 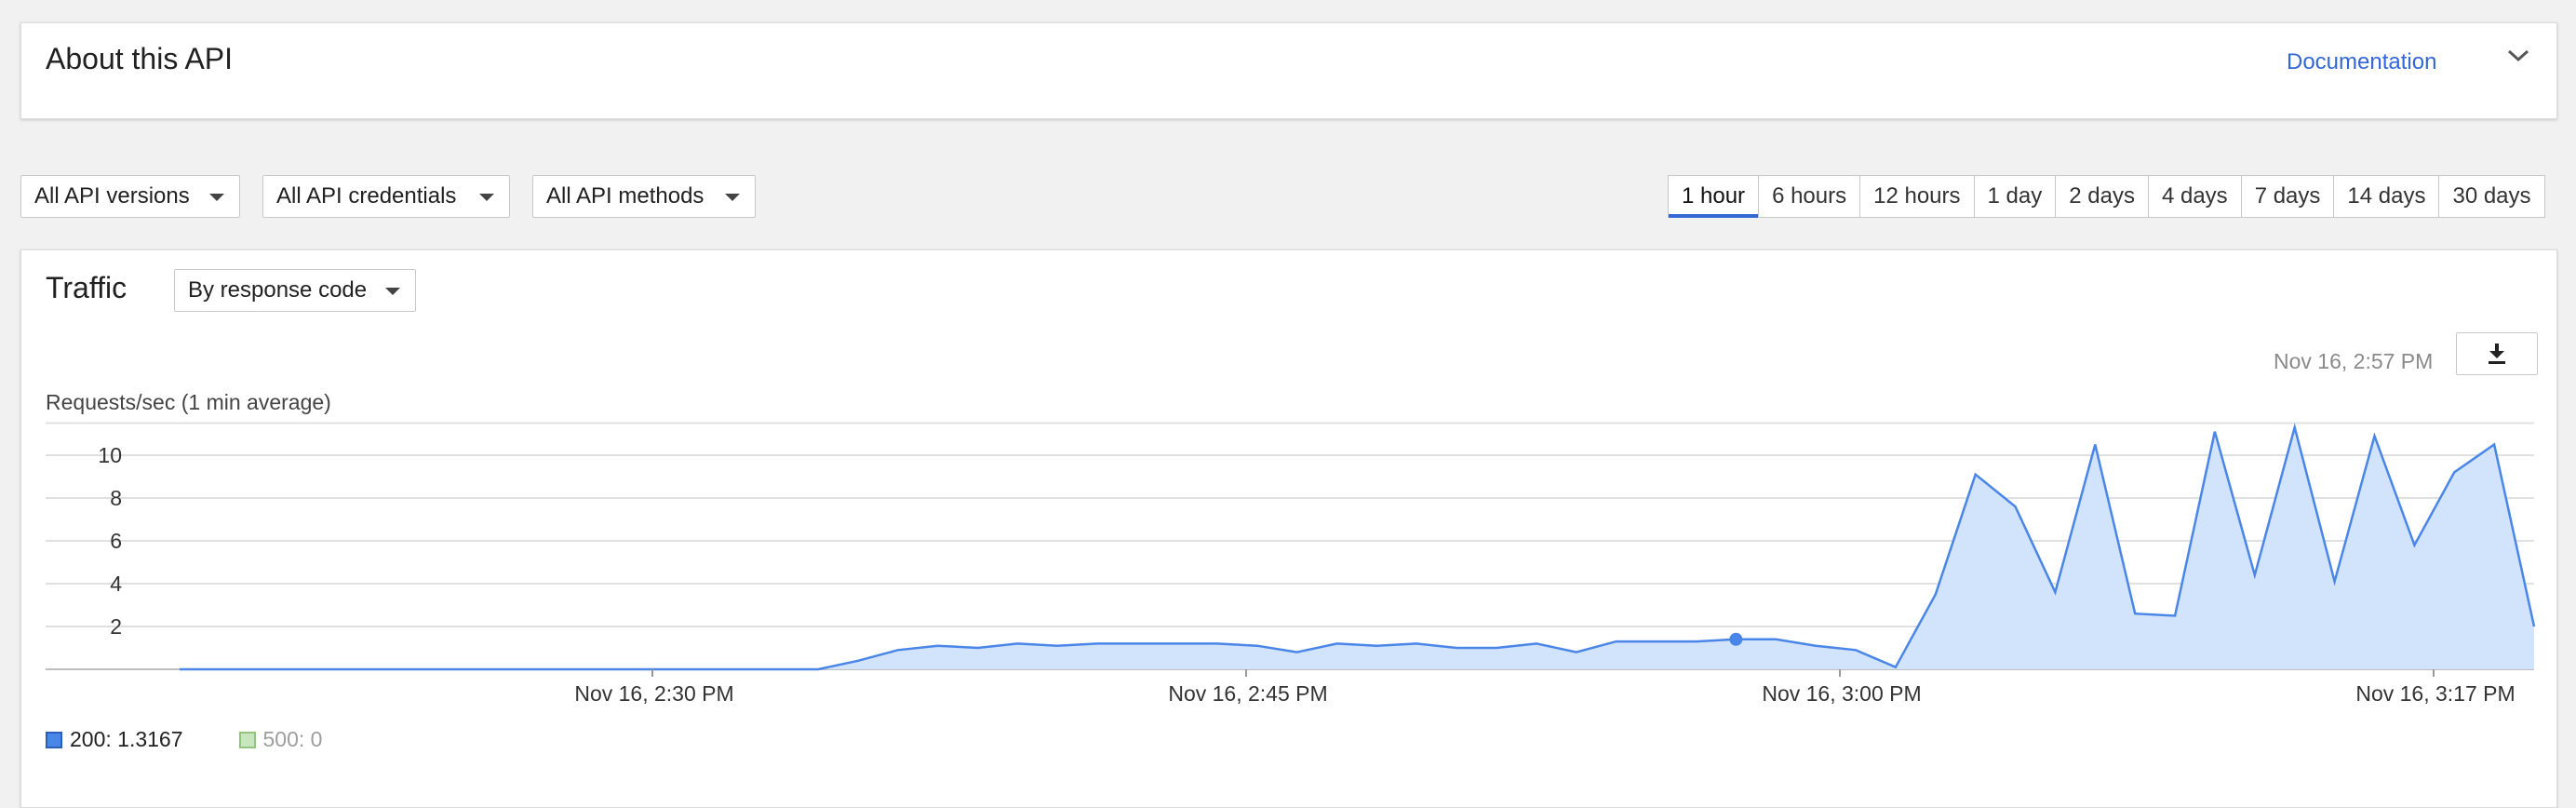 What do you see at coordinates (1288, 70) in the screenshot?
I see `about-api-card: About this API Documentation` at bounding box center [1288, 70].